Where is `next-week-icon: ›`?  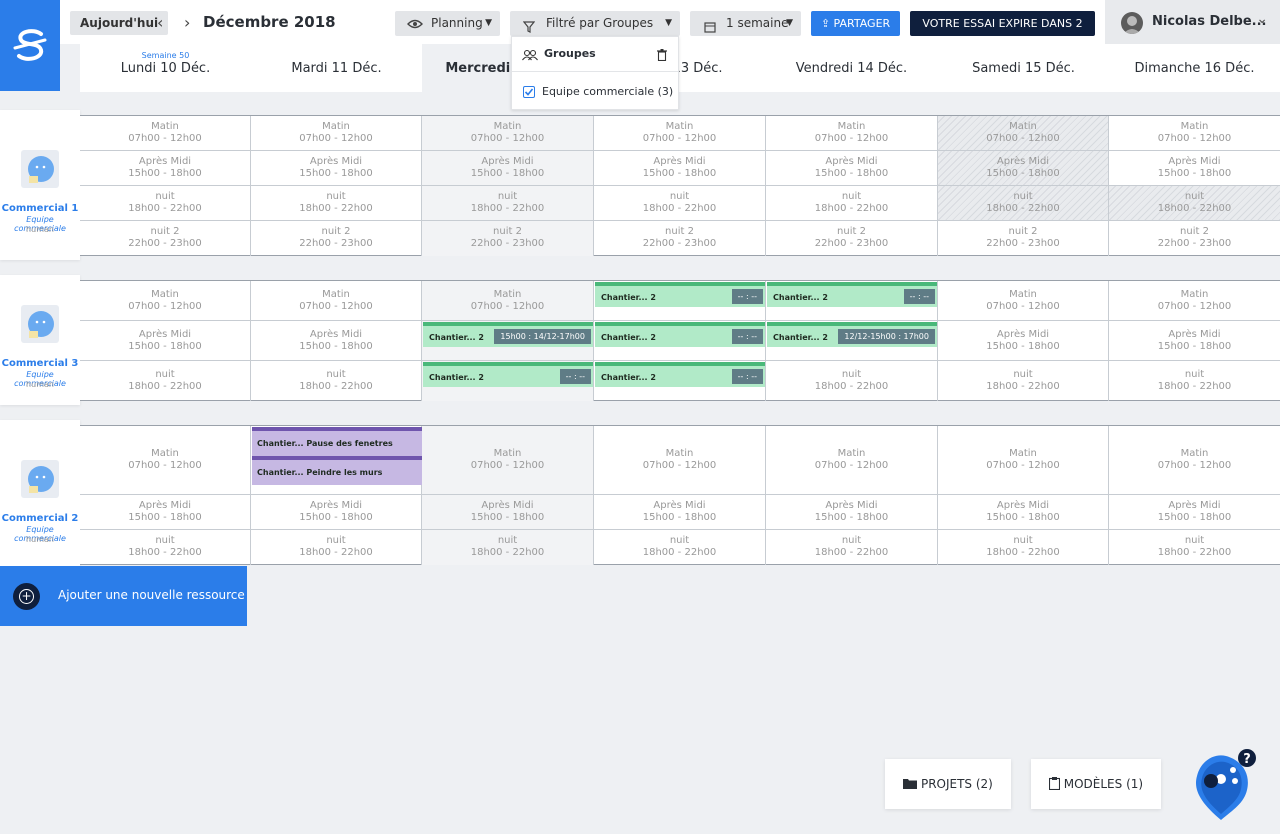 next-week-icon: › is located at coordinates (187, 22).